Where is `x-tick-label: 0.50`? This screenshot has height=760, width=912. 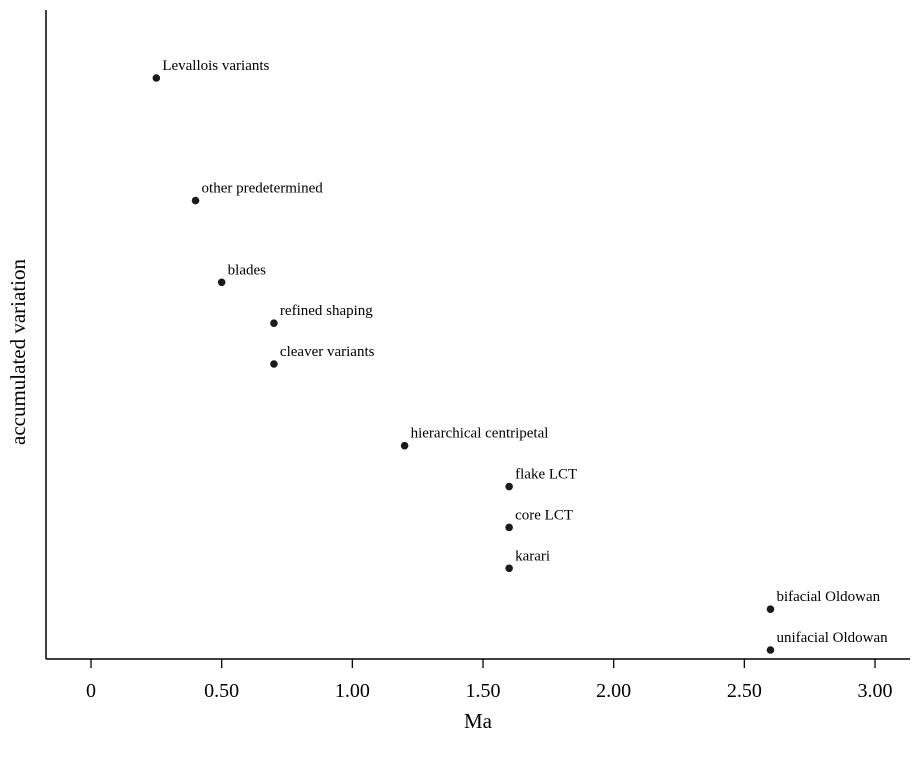
x-tick-label: 0.50 is located at coordinates (221, 691).